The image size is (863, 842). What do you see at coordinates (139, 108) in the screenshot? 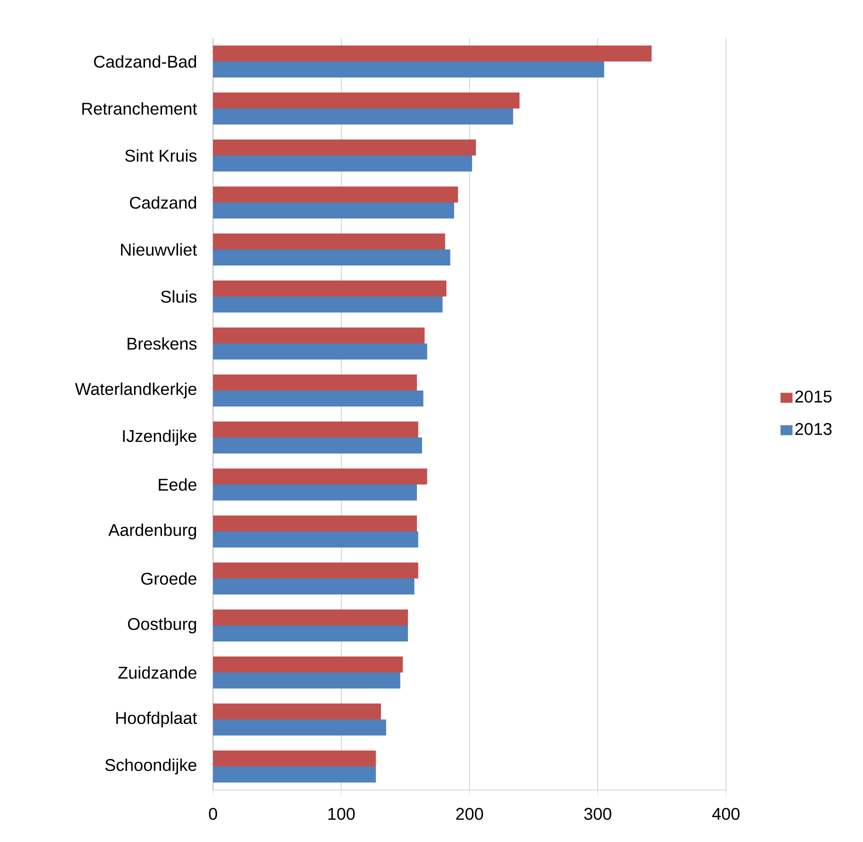
I see `y-tick-label: Retranchement` at bounding box center [139, 108].